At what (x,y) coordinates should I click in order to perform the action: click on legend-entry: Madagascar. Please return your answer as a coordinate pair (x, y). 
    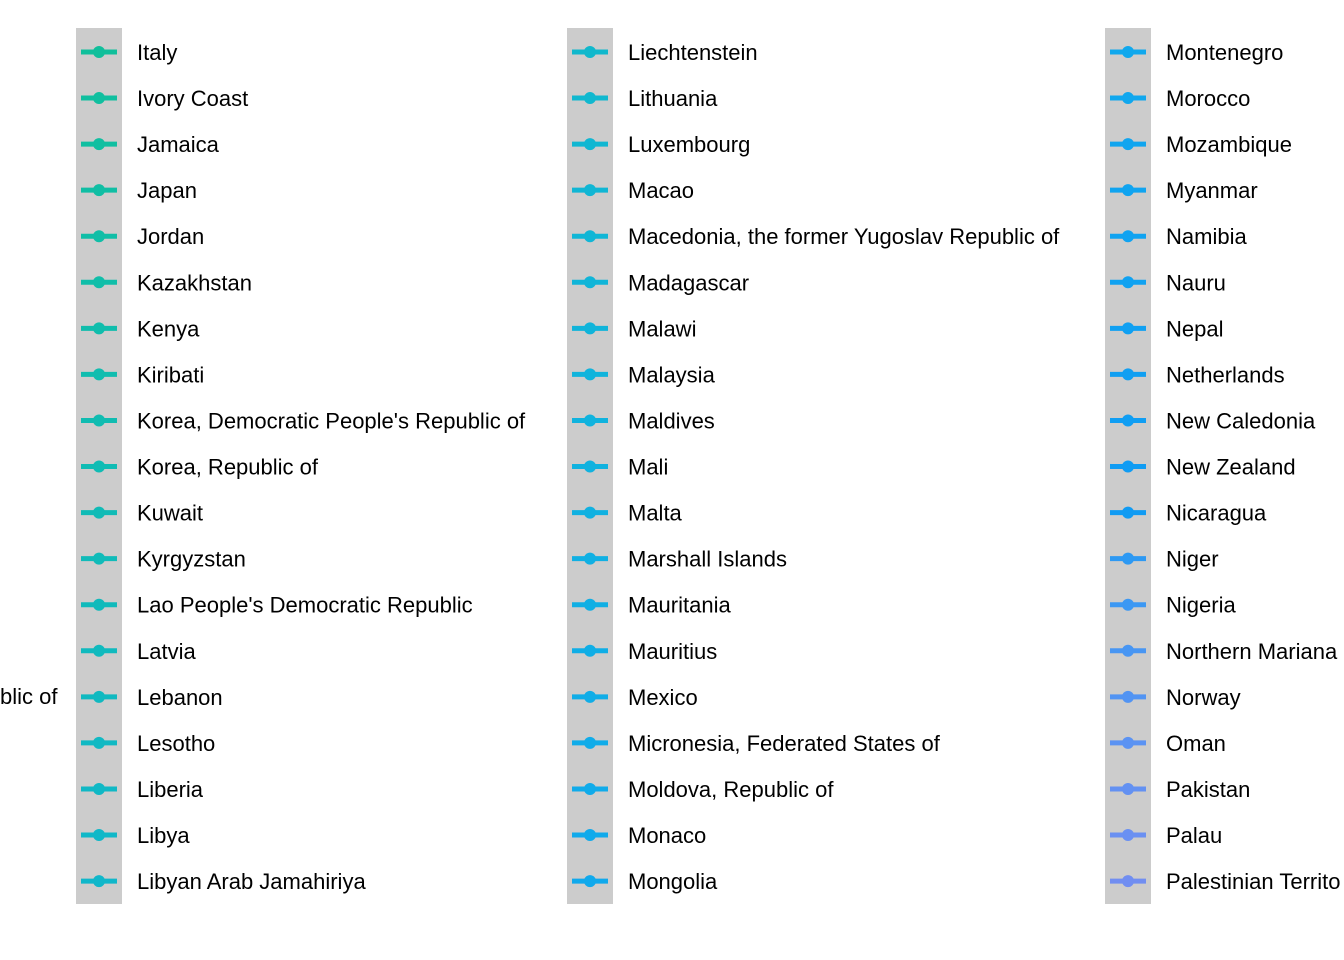
    Looking at the image, I should click on (660, 282).